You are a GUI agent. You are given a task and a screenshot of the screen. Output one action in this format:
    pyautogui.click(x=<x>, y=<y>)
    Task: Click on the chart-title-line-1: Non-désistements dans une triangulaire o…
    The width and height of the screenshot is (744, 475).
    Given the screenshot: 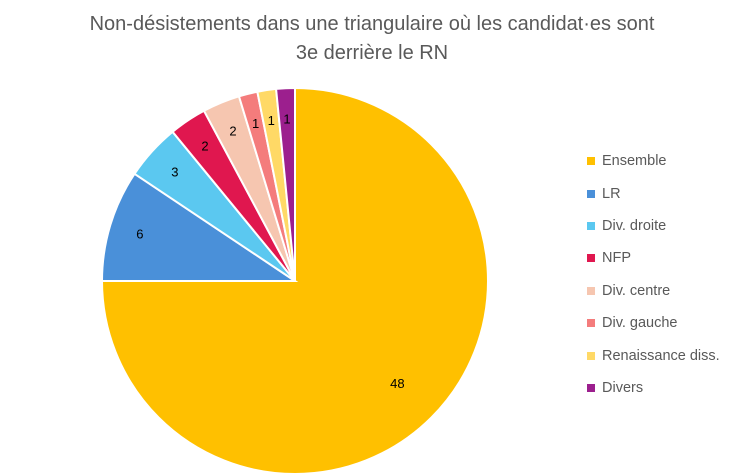 What is the action you would take?
    pyautogui.click(x=372, y=24)
    